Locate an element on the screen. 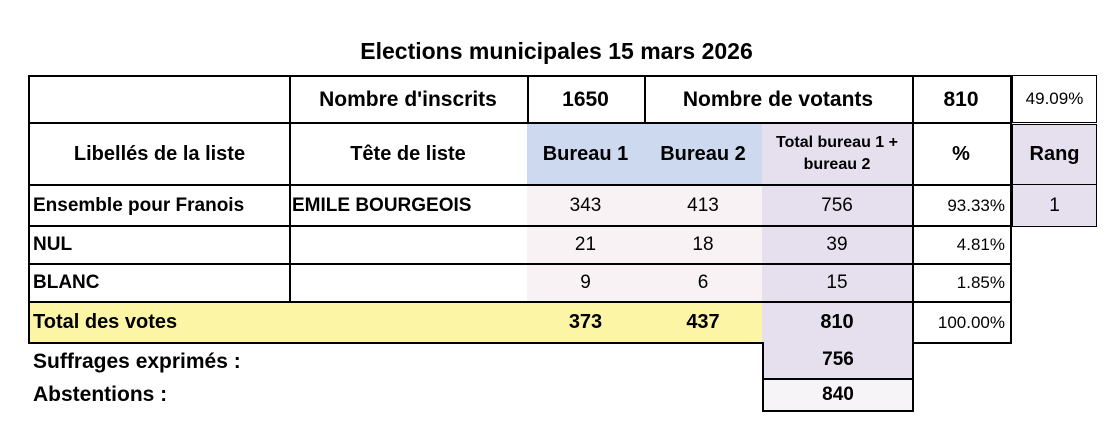  totals-total: 810 is located at coordinates (838, 322).